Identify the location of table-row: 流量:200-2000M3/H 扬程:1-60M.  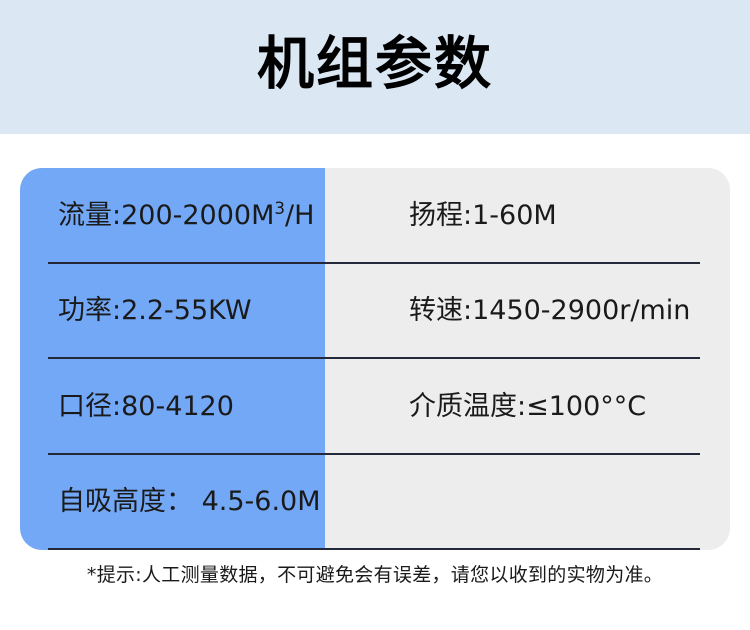
(375, 216).